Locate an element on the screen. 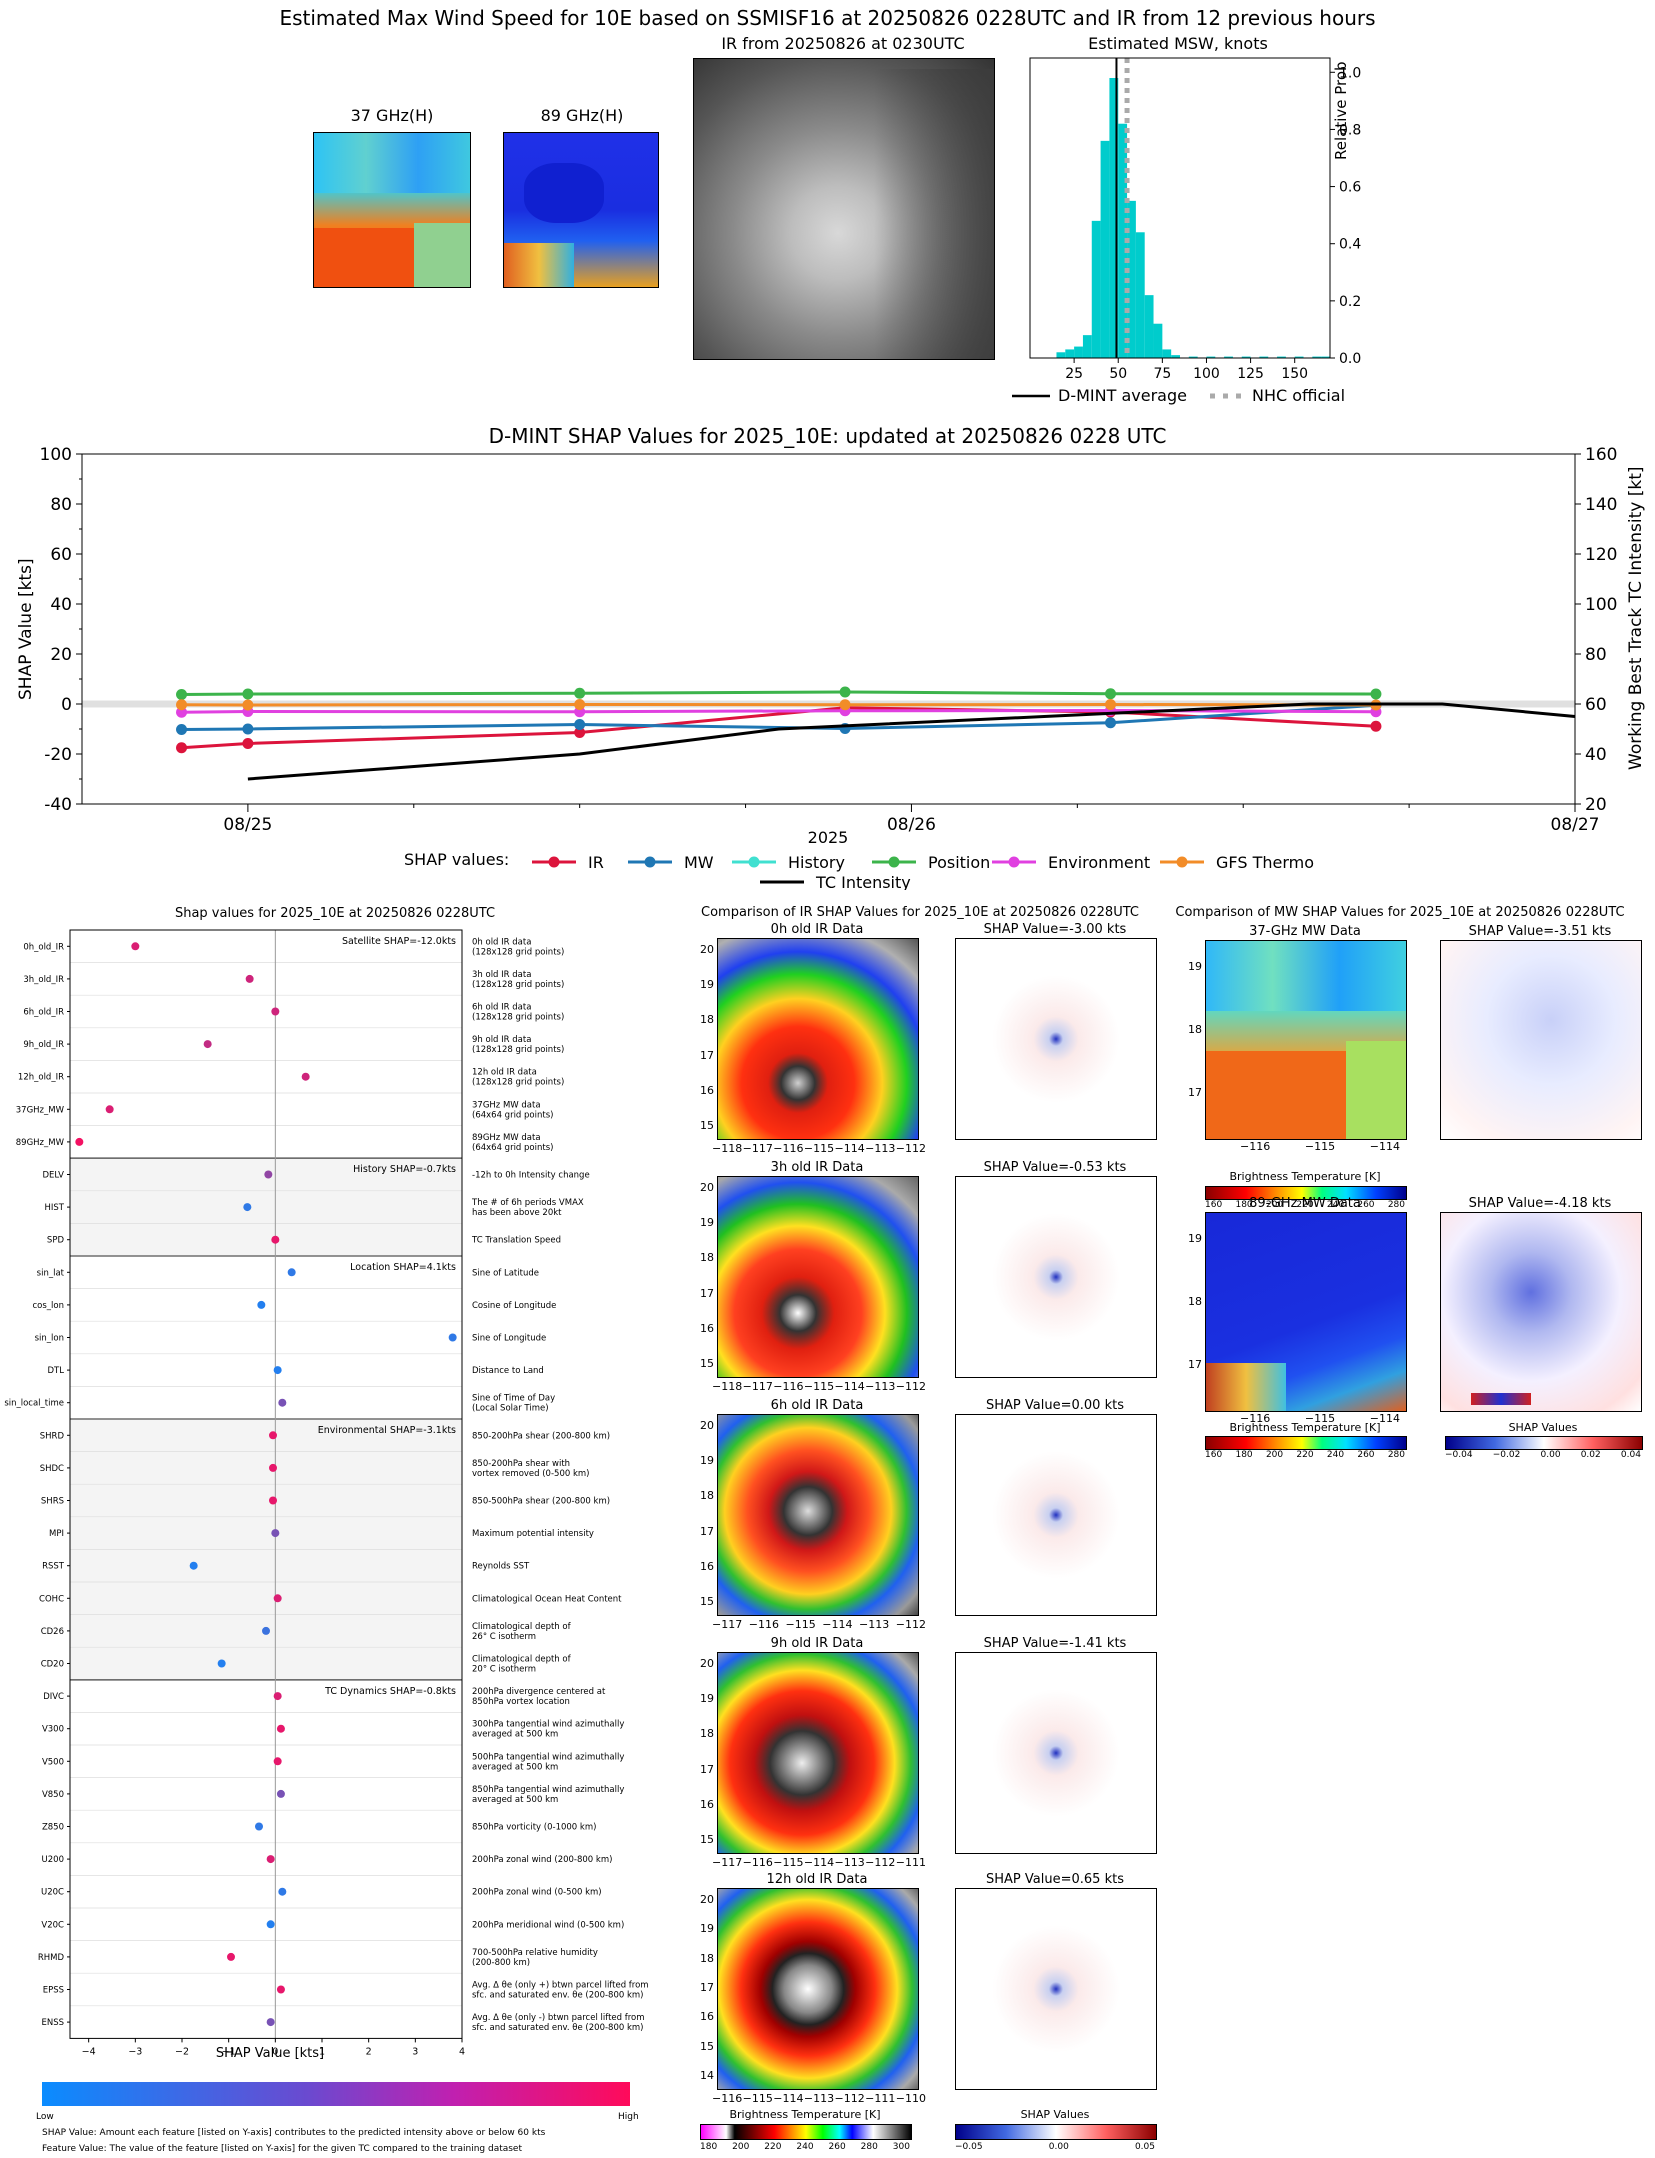 This screenshot has width=1655, height=2158. colorbar-tick: 0.00 is located at coordinates (1058, 2147).